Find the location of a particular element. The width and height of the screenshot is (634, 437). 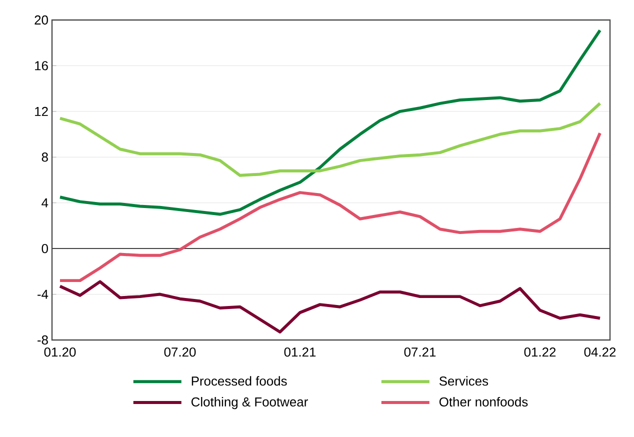

x-tick-label: 01.20 is located at coordinates (60, 352).